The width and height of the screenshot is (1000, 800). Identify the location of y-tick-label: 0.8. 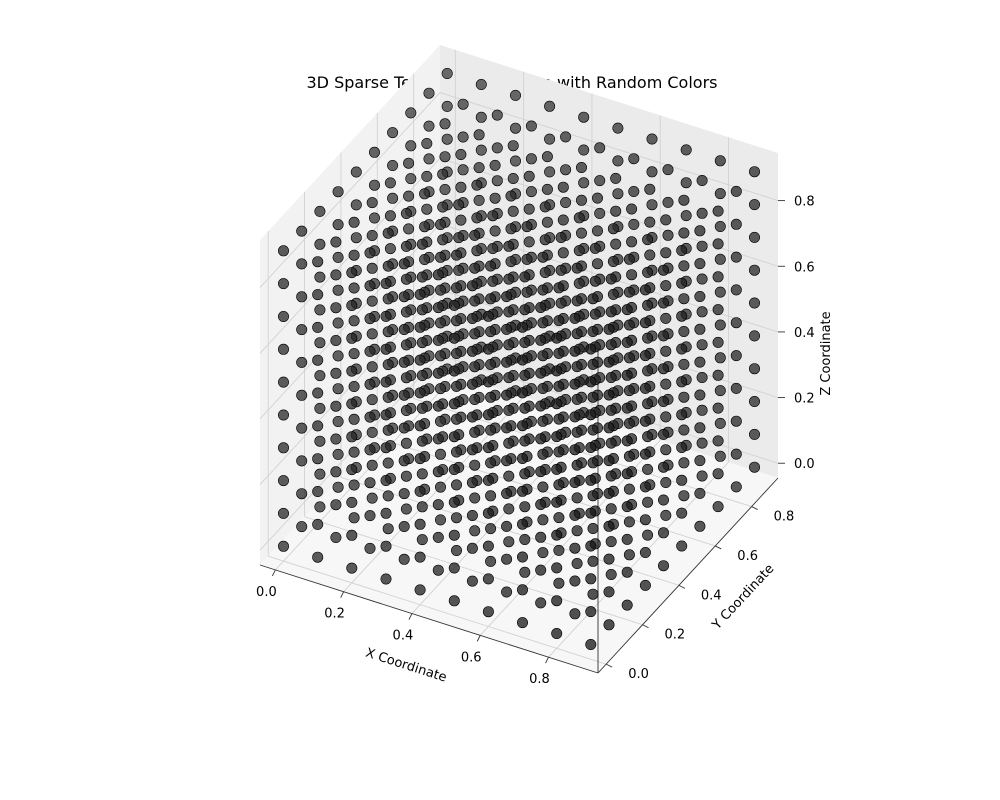
(784, 517).